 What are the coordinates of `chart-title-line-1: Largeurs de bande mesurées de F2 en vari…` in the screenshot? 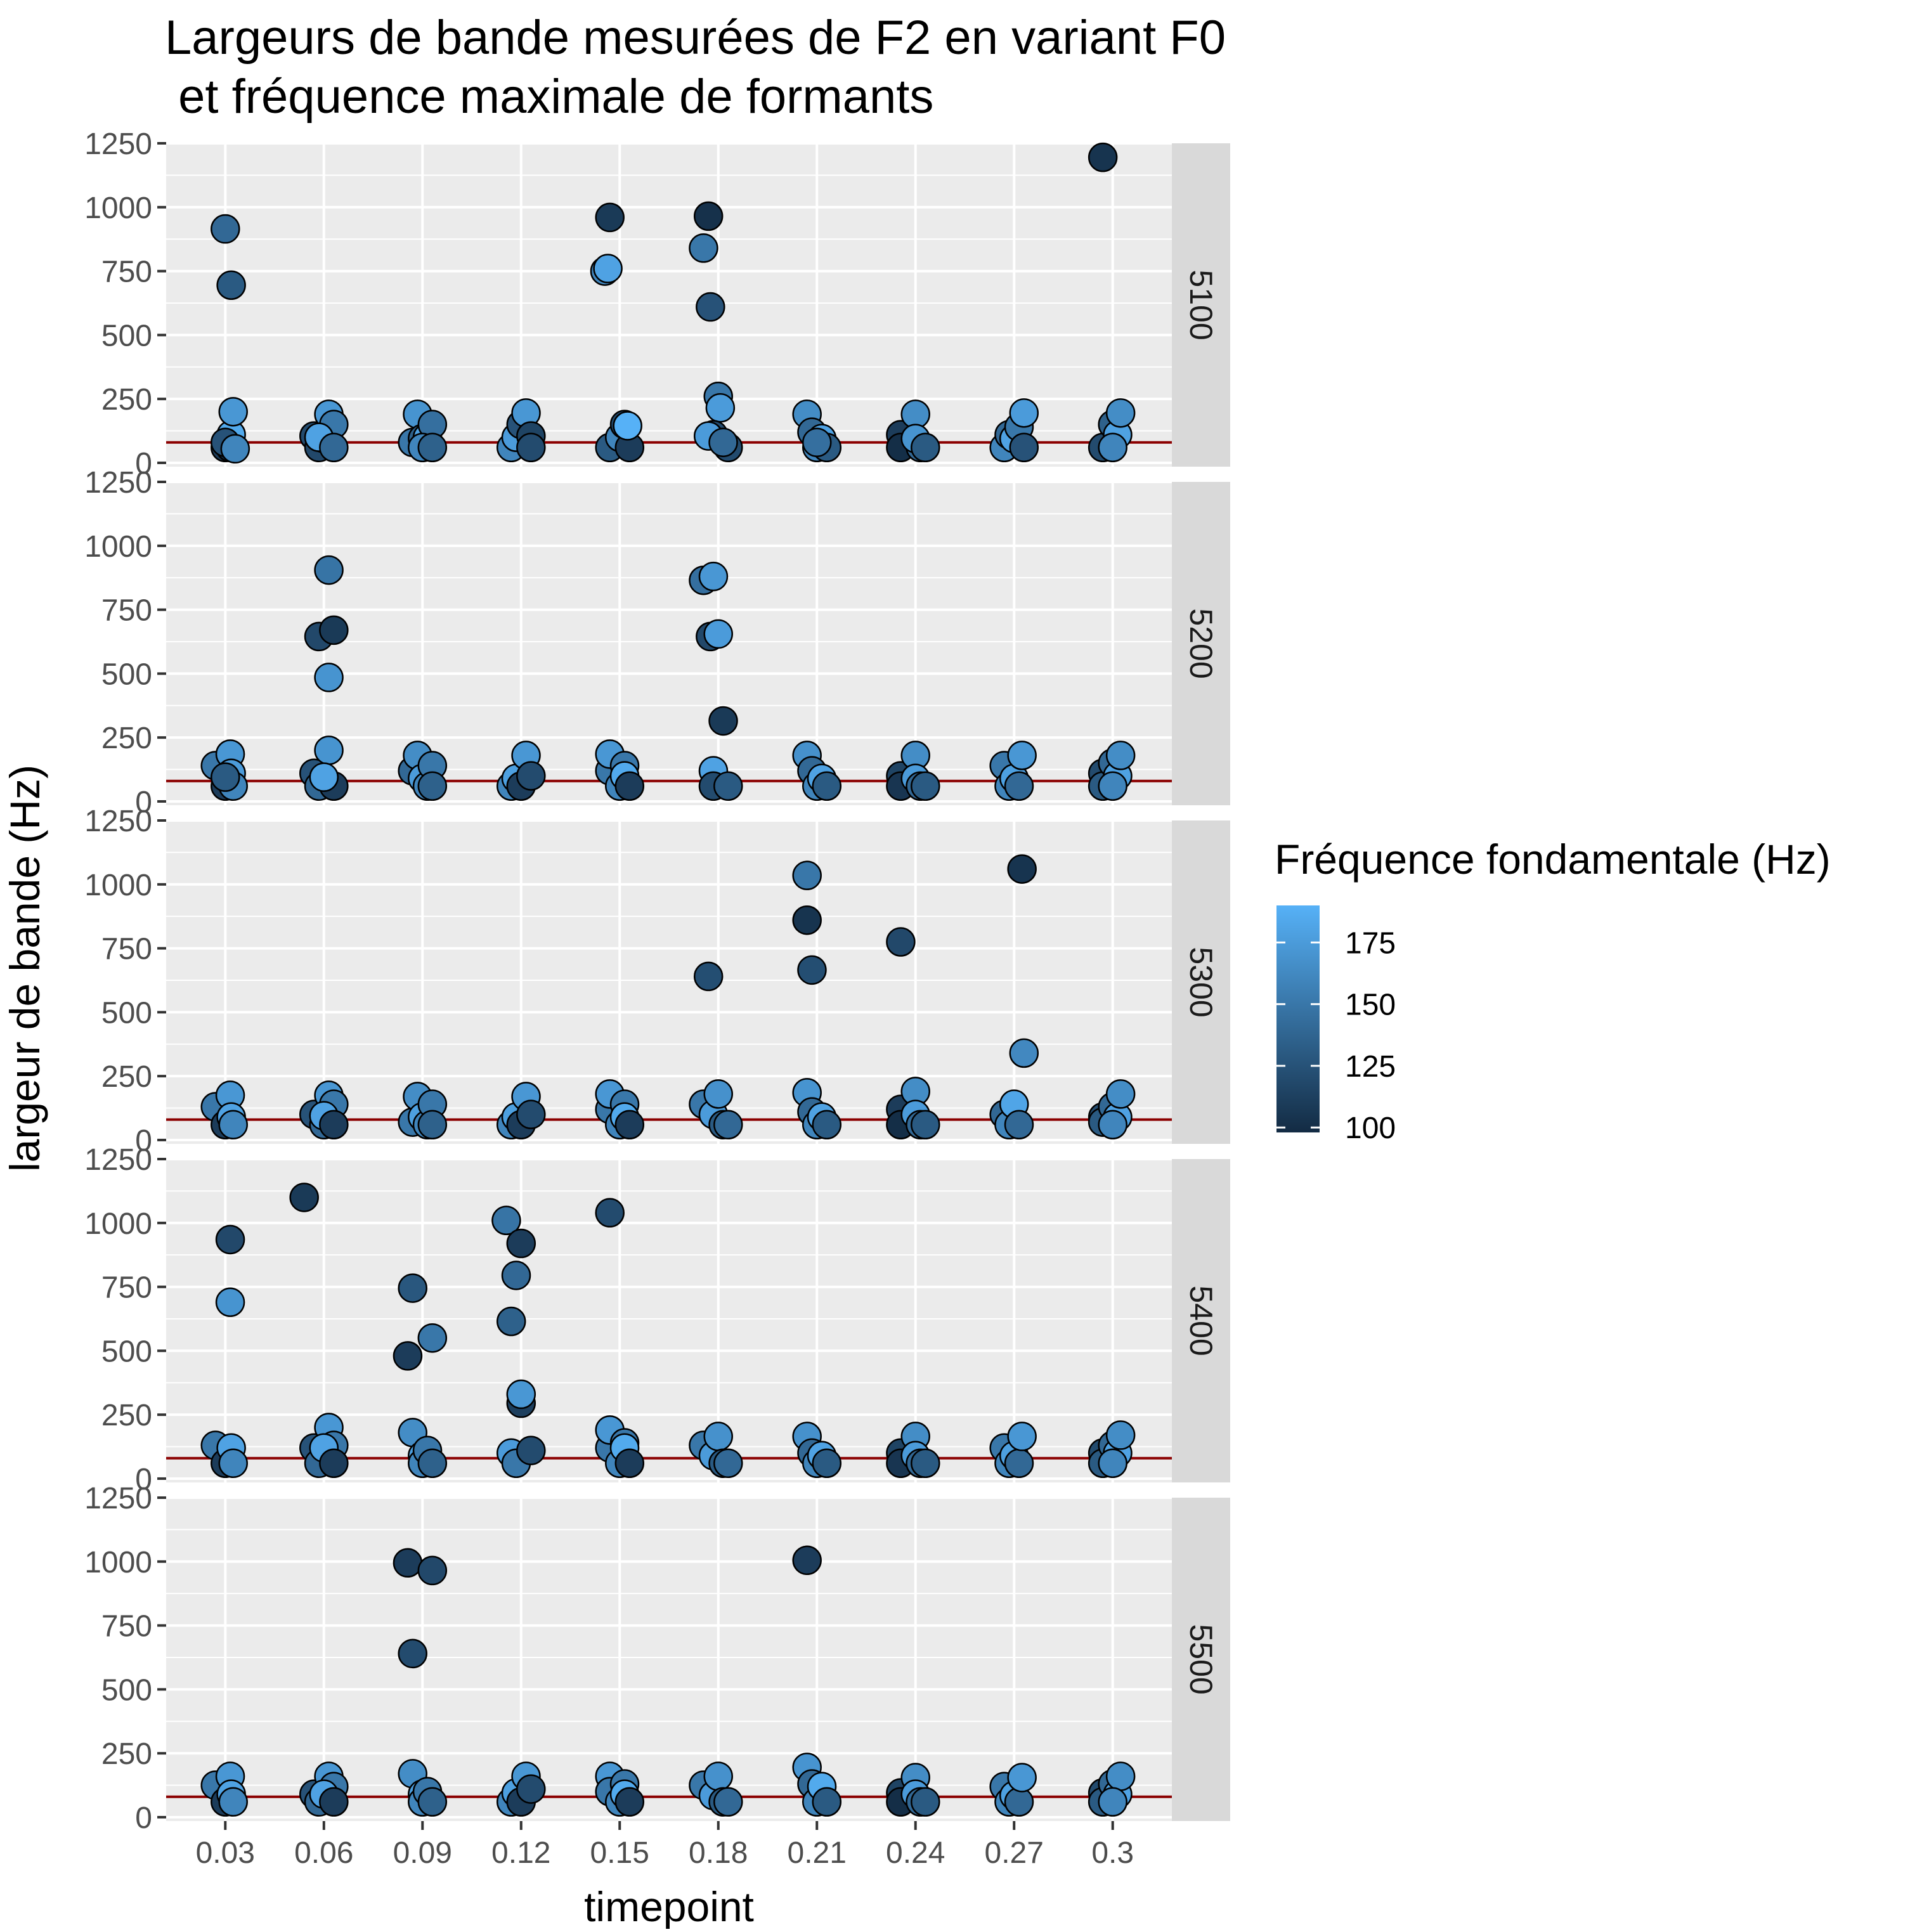 It's located at (695, 38).